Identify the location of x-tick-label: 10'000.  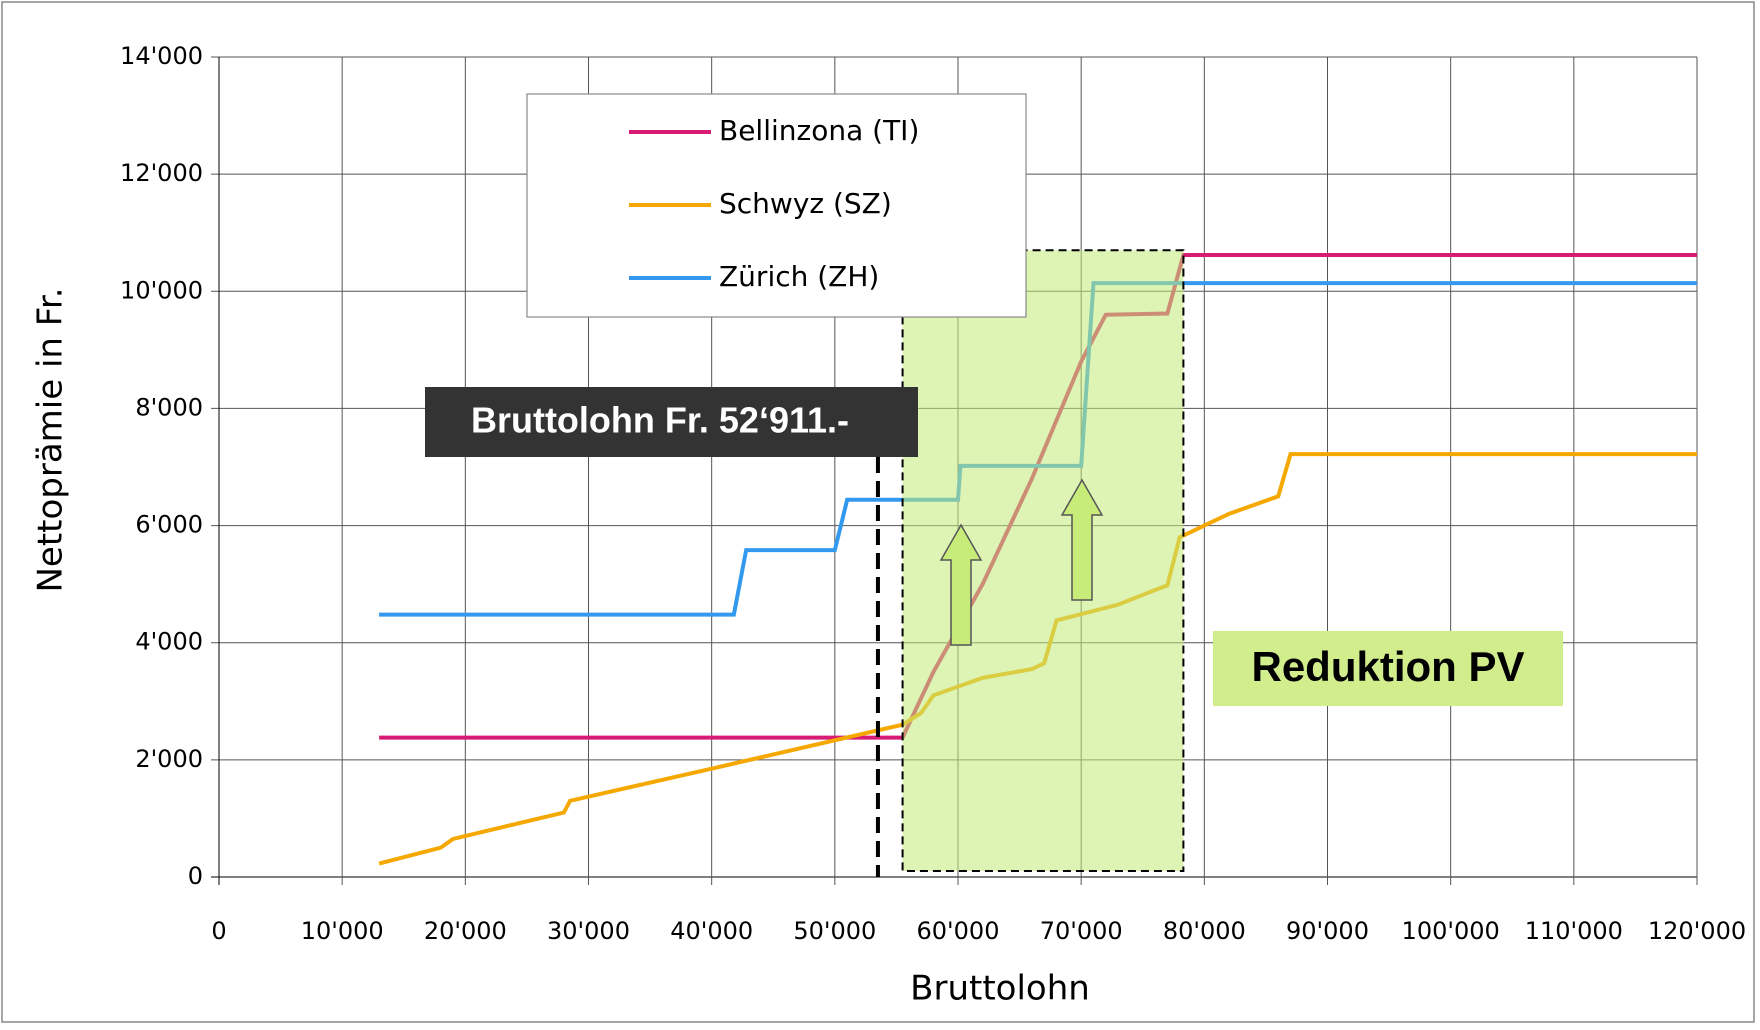
(342, 931).